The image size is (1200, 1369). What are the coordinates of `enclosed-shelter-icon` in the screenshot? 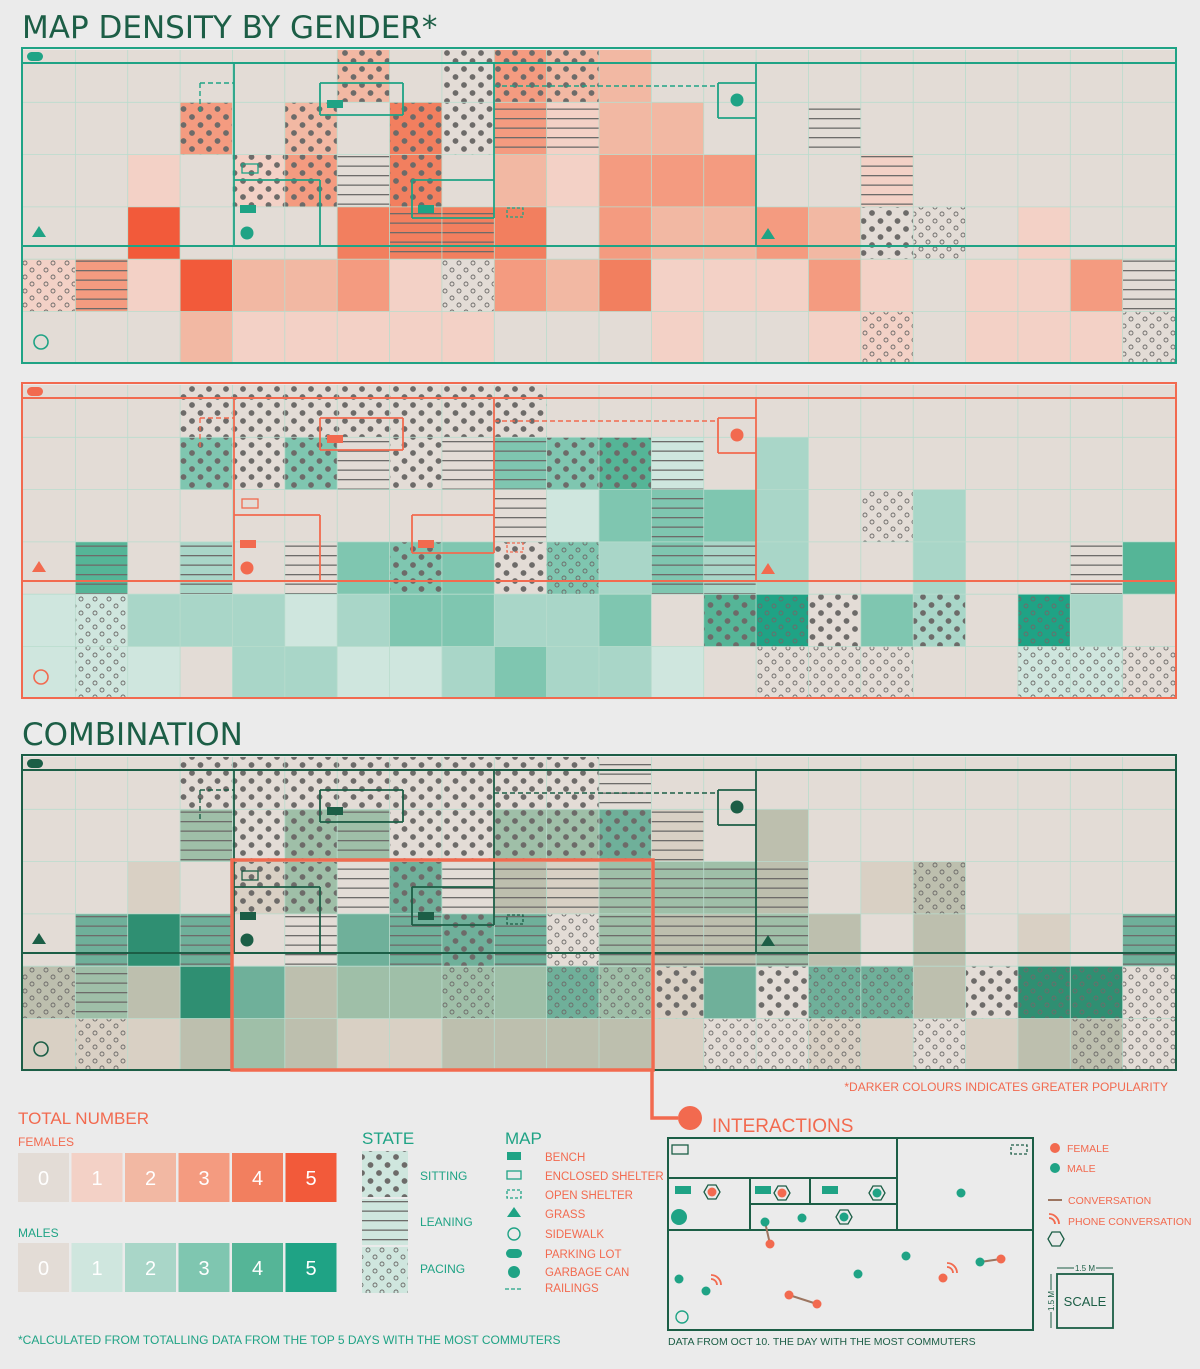 It's located at (250, 168).